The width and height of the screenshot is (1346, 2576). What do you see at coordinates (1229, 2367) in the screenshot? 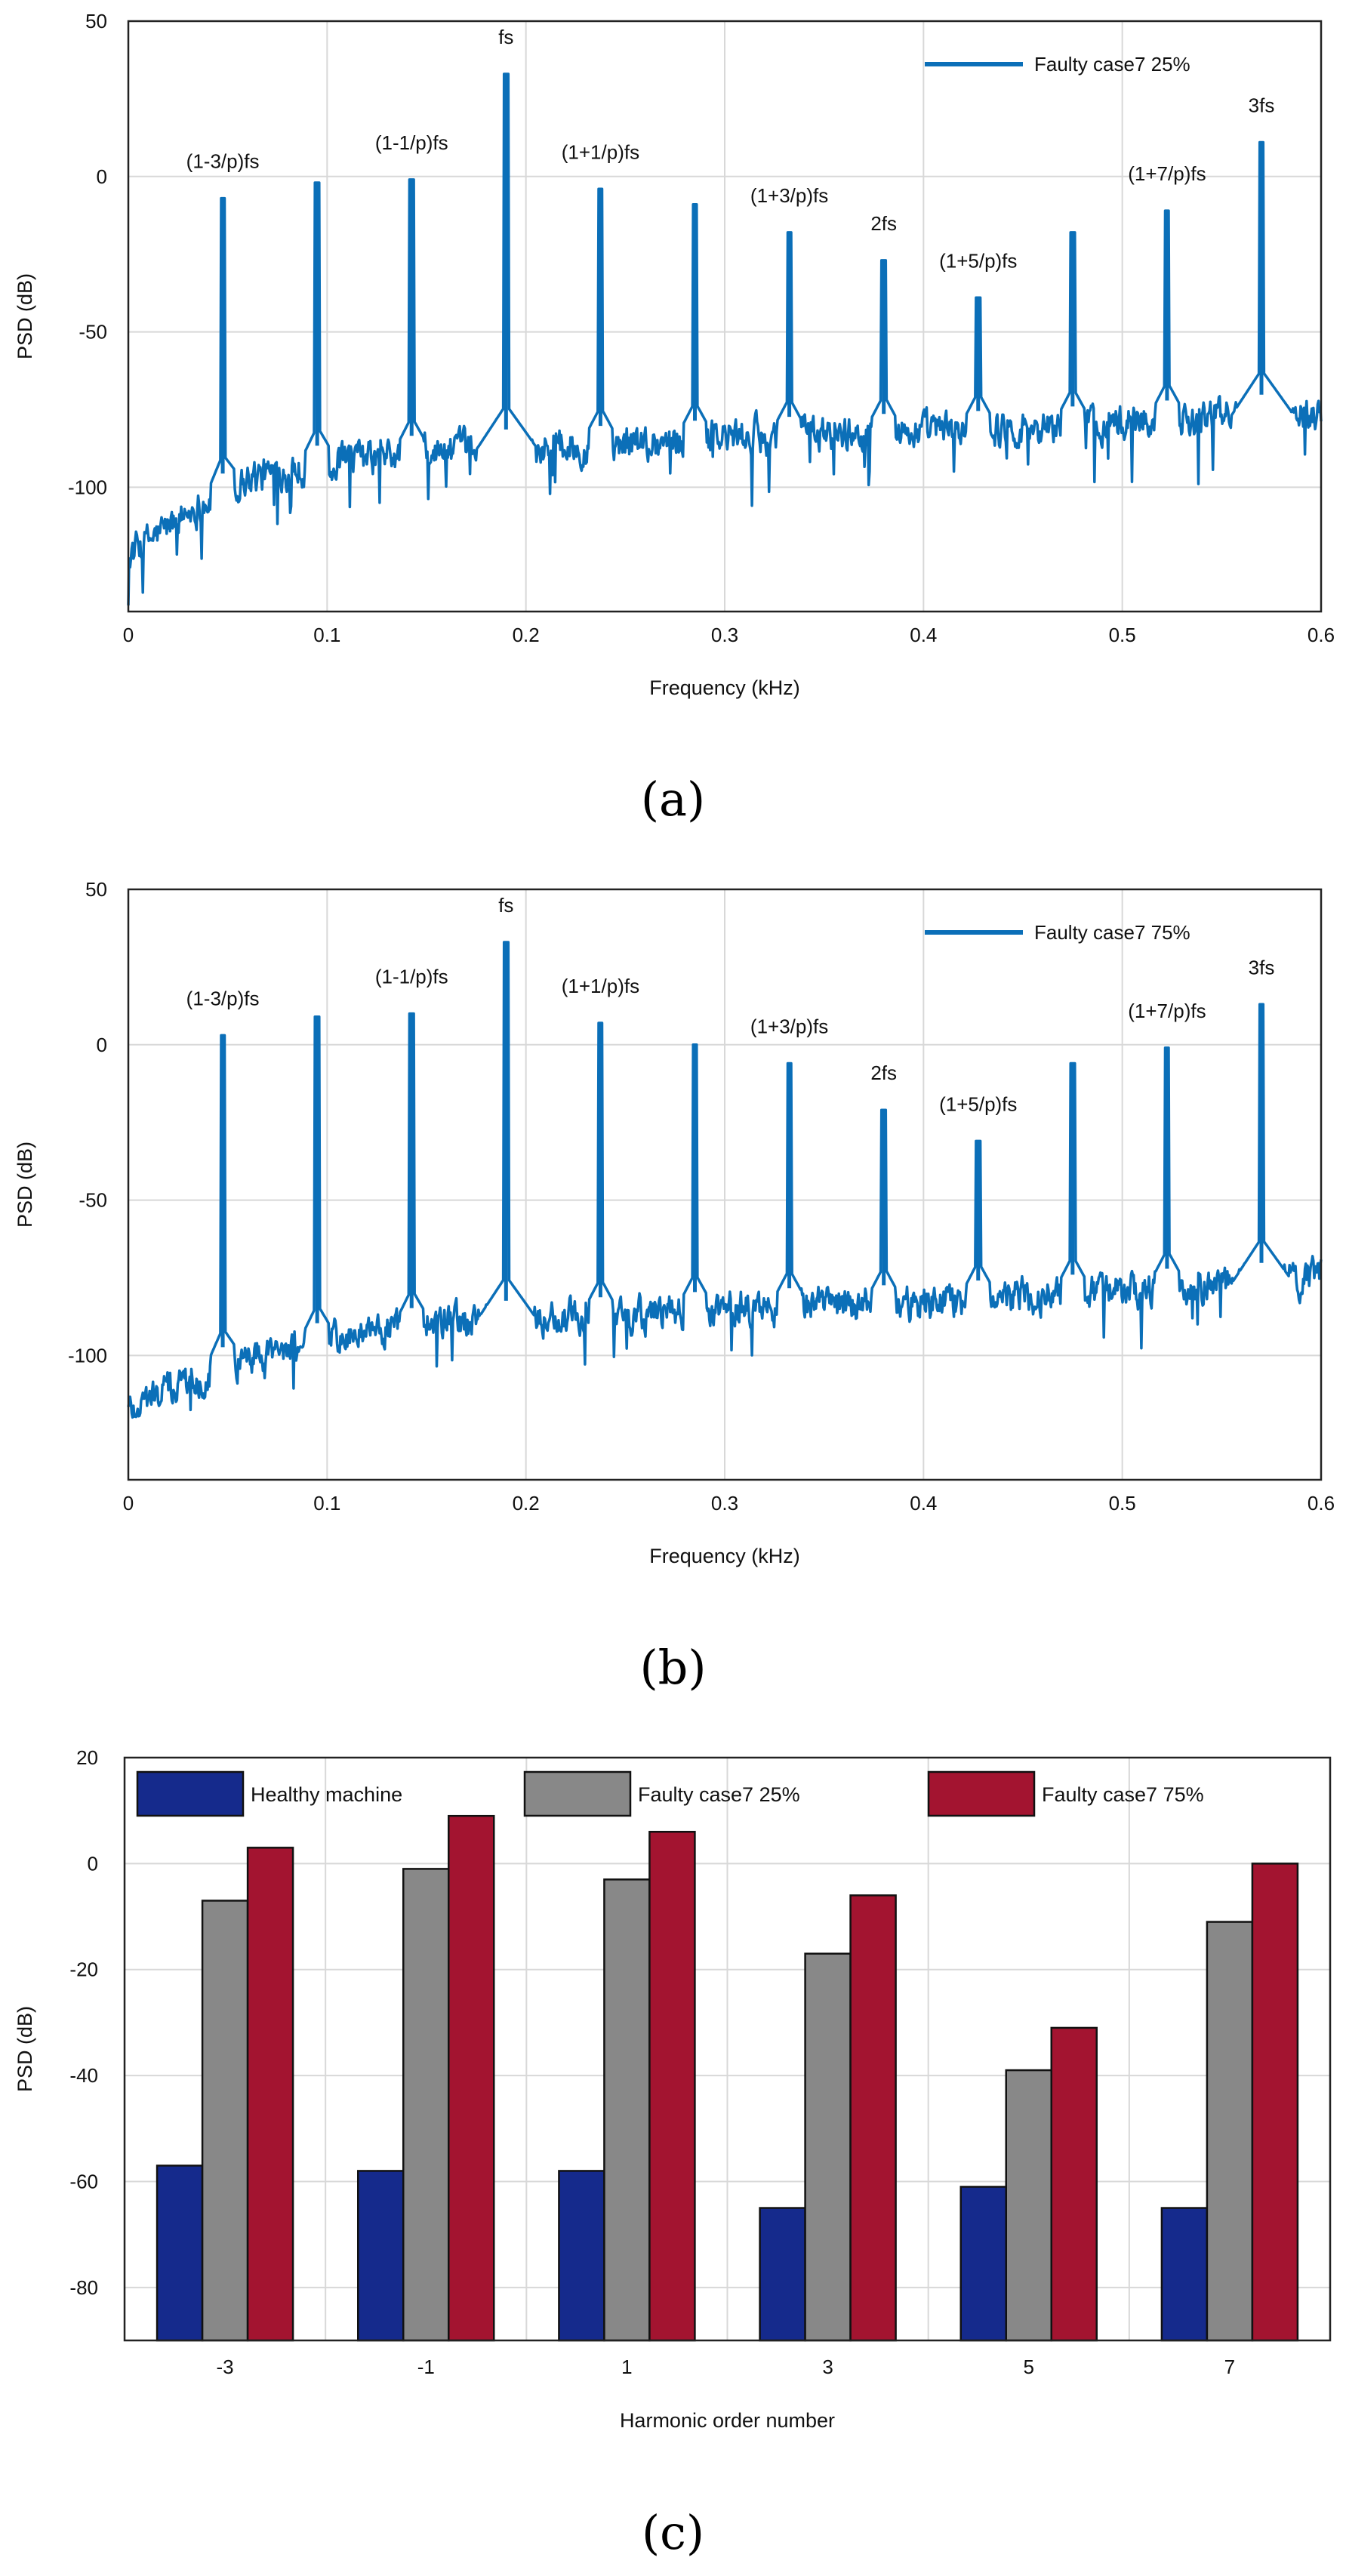
I see `x-tick-label: 7` at bounding box center [1229, 2367].